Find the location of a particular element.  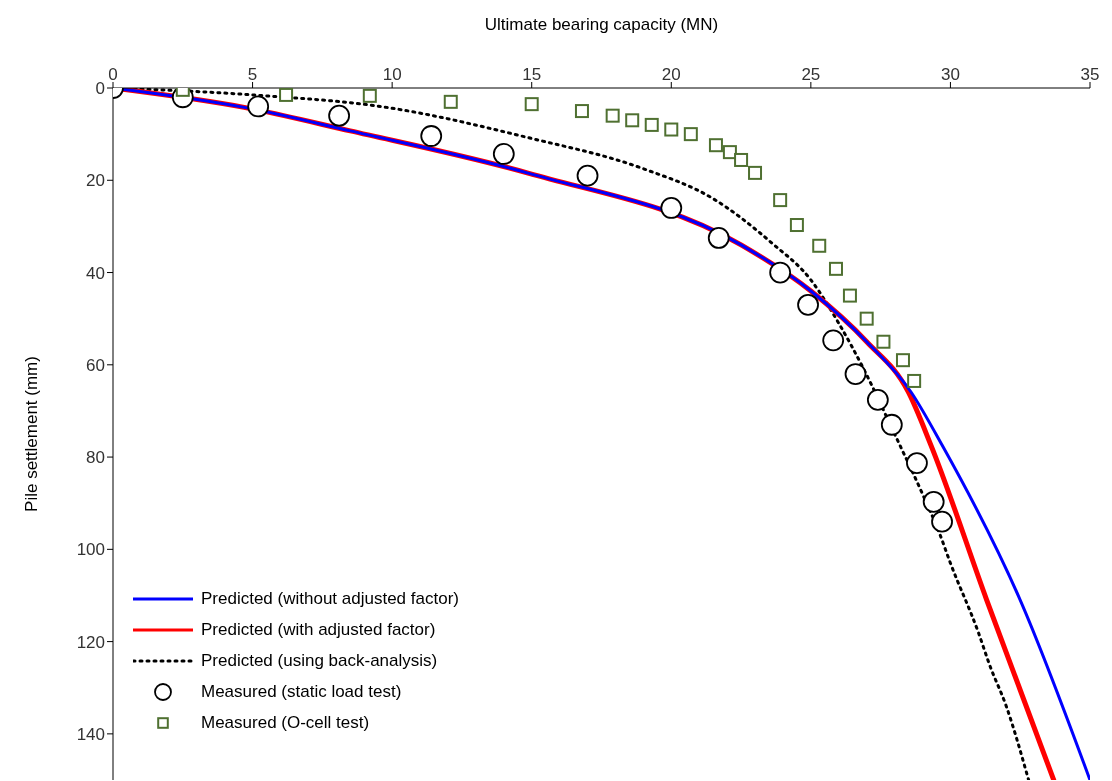

y-tick-label: 140 is located at coordinates (90, 734).